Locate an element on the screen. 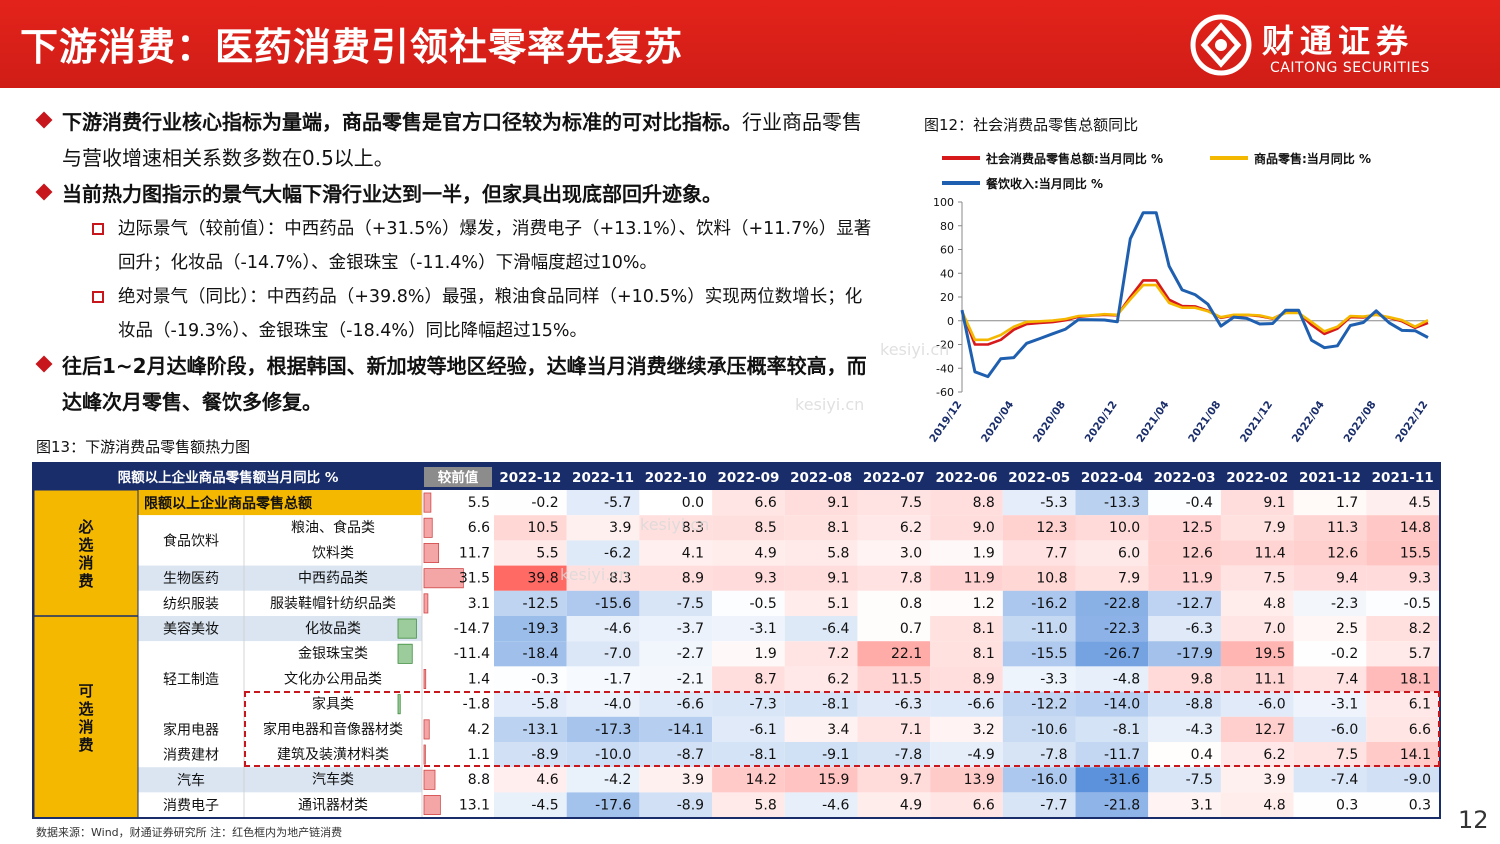 Image resolution: width=1500 pixels, height=844 pixels. heat-value: 1.9 is located at coordinates (984, 553).